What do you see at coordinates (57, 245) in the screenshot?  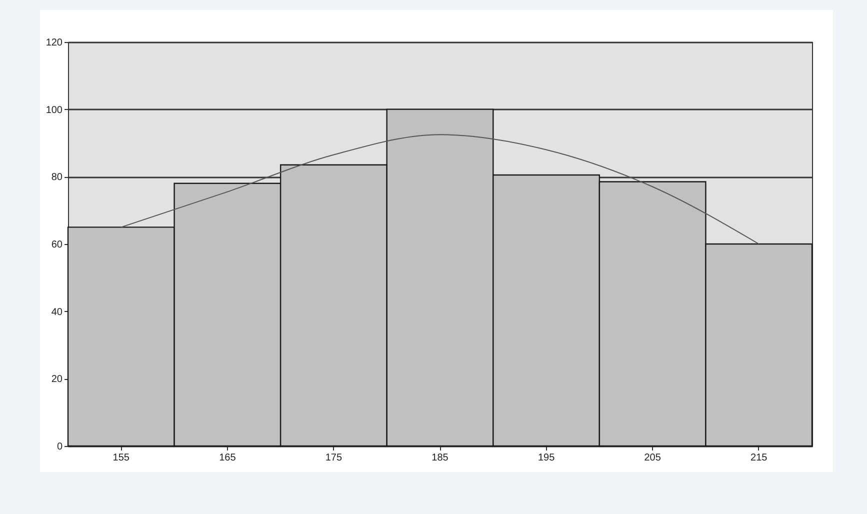 I see `y-tick-label: 60` at bounding box center [57, 245].